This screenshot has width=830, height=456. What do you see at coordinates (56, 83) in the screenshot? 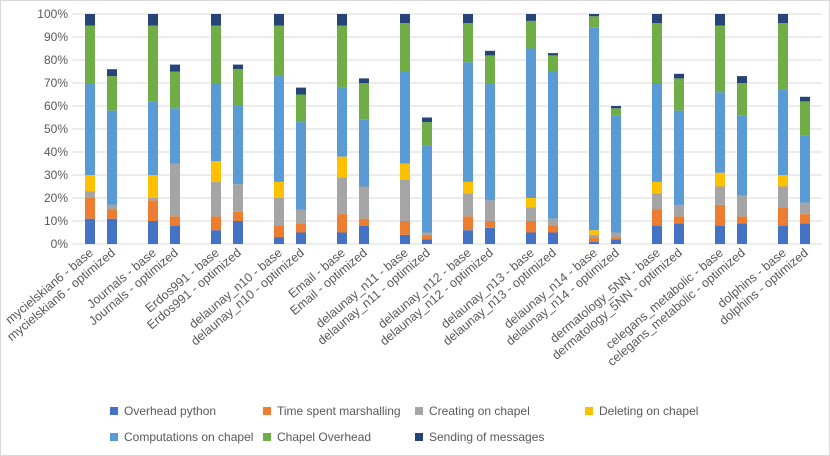
I see `y-tick-label: 70%` at bounding box center [56, 83].